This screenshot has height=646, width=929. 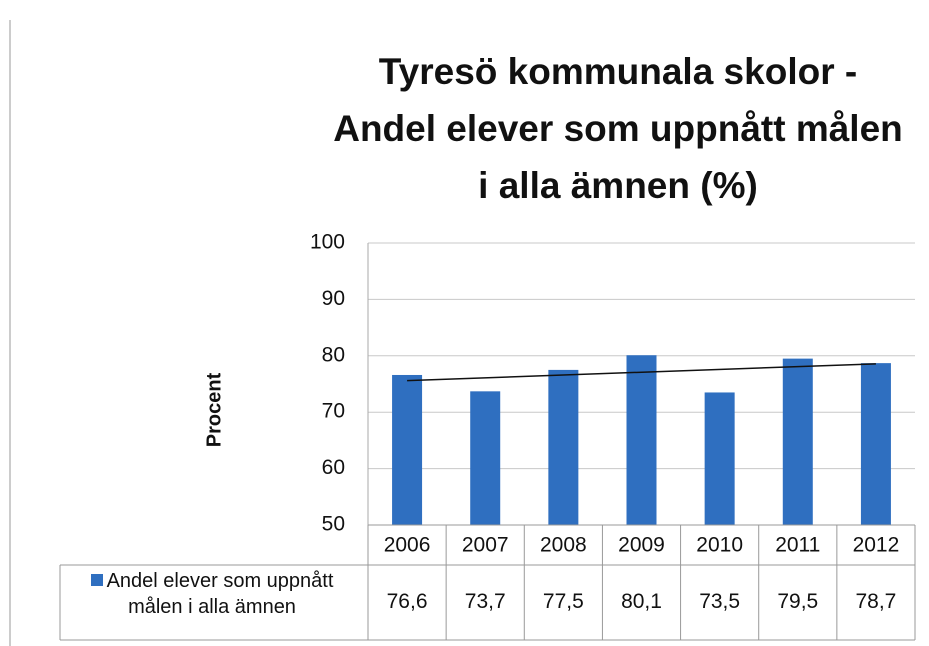 I want to click on data-table-value: 73,7, so click(x=485, y=601).